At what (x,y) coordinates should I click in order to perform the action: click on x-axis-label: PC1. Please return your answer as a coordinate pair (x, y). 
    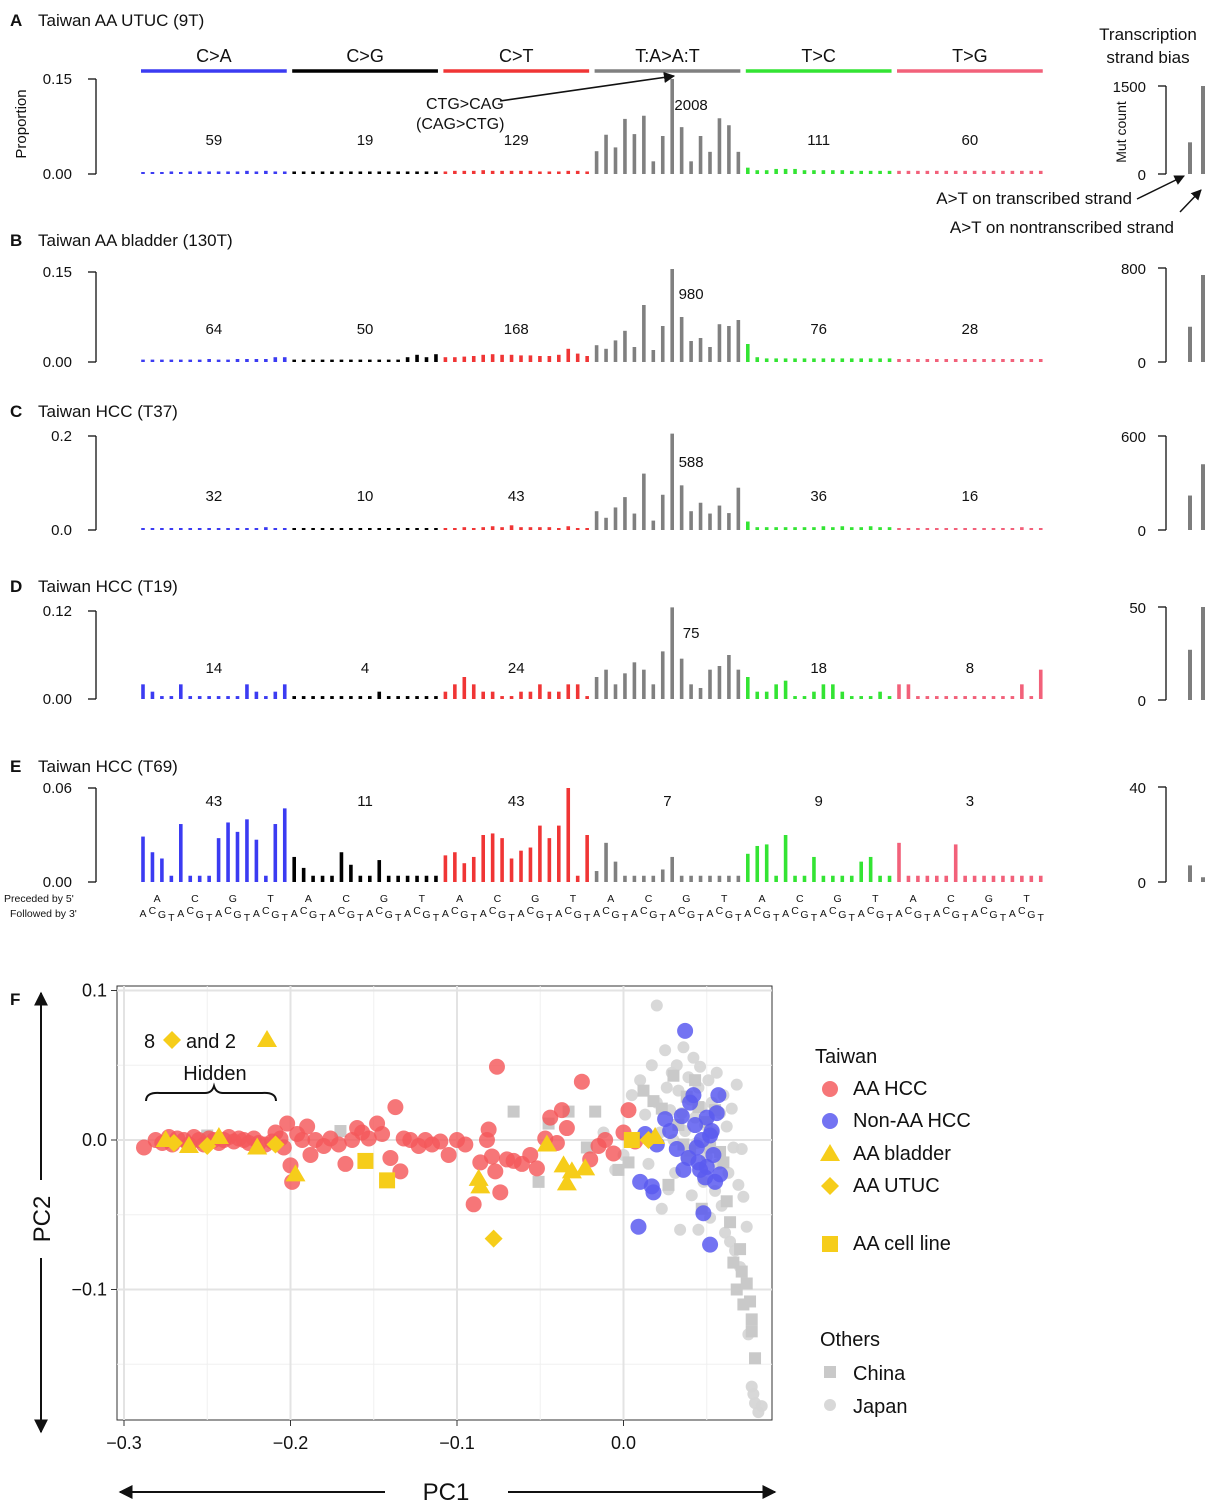
    Looking at the image, I should click on (446, 1491).